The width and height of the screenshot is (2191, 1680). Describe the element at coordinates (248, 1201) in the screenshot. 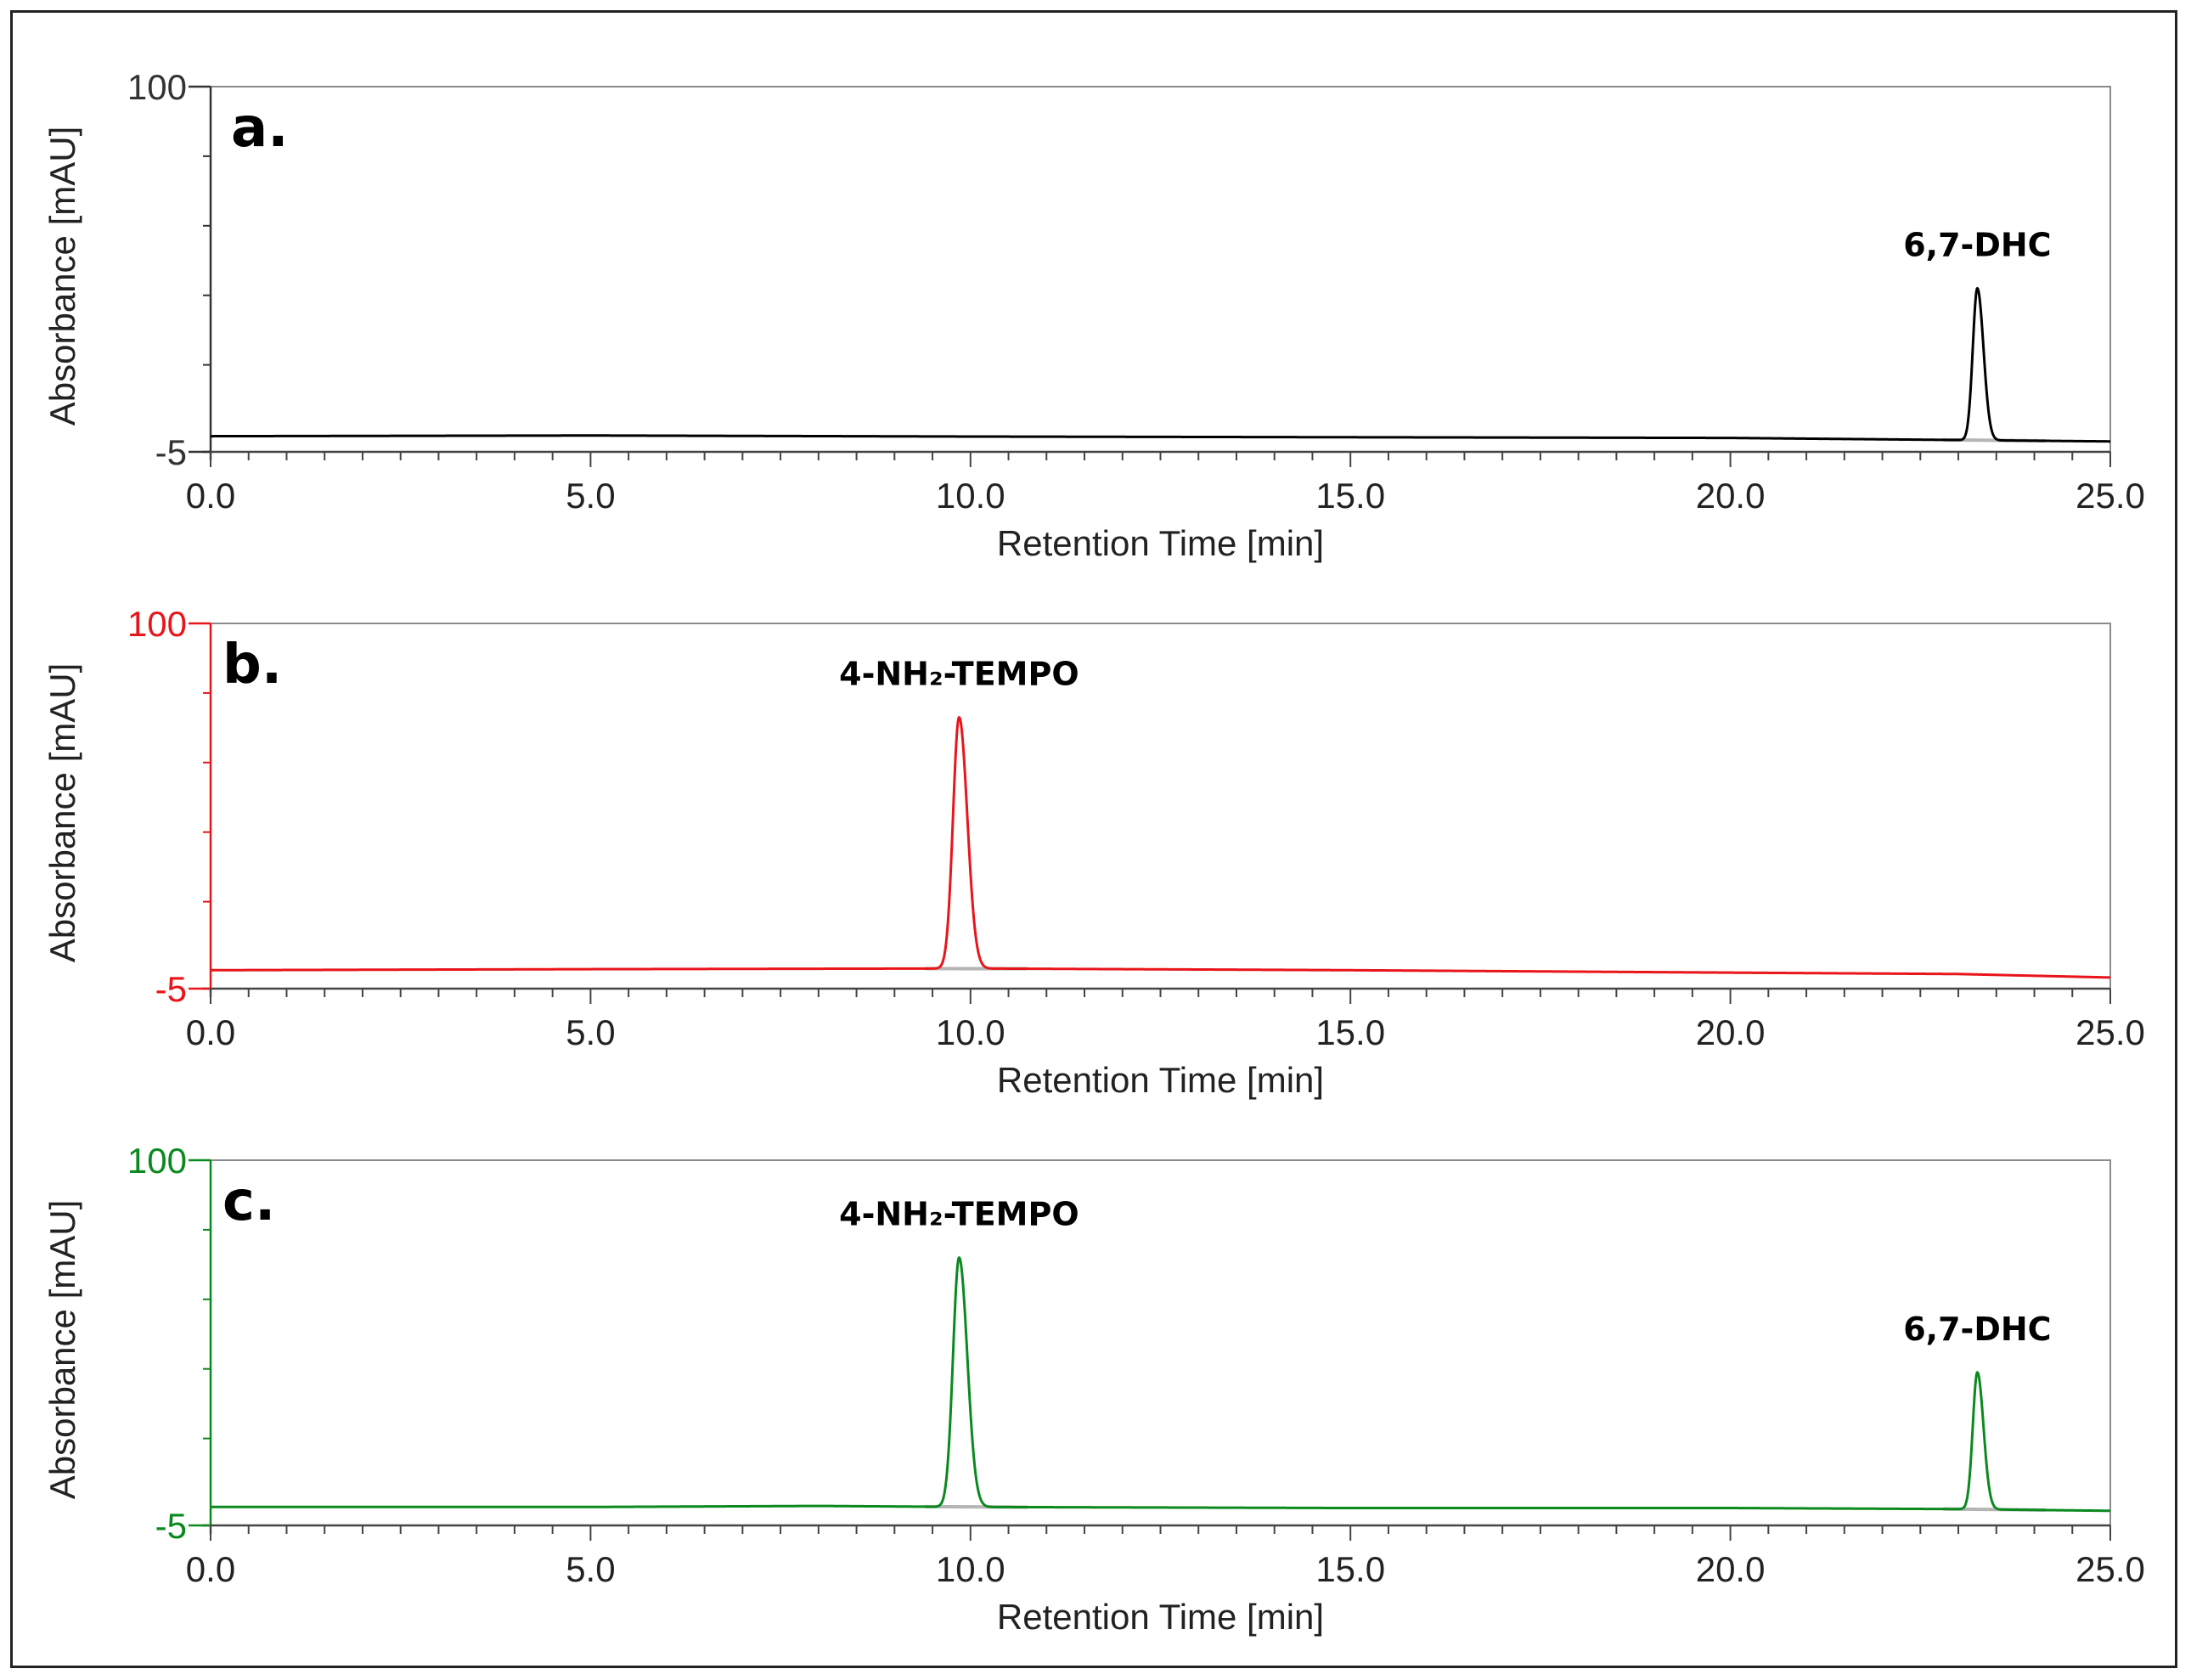

I see `panel-letter: c.` at that location.